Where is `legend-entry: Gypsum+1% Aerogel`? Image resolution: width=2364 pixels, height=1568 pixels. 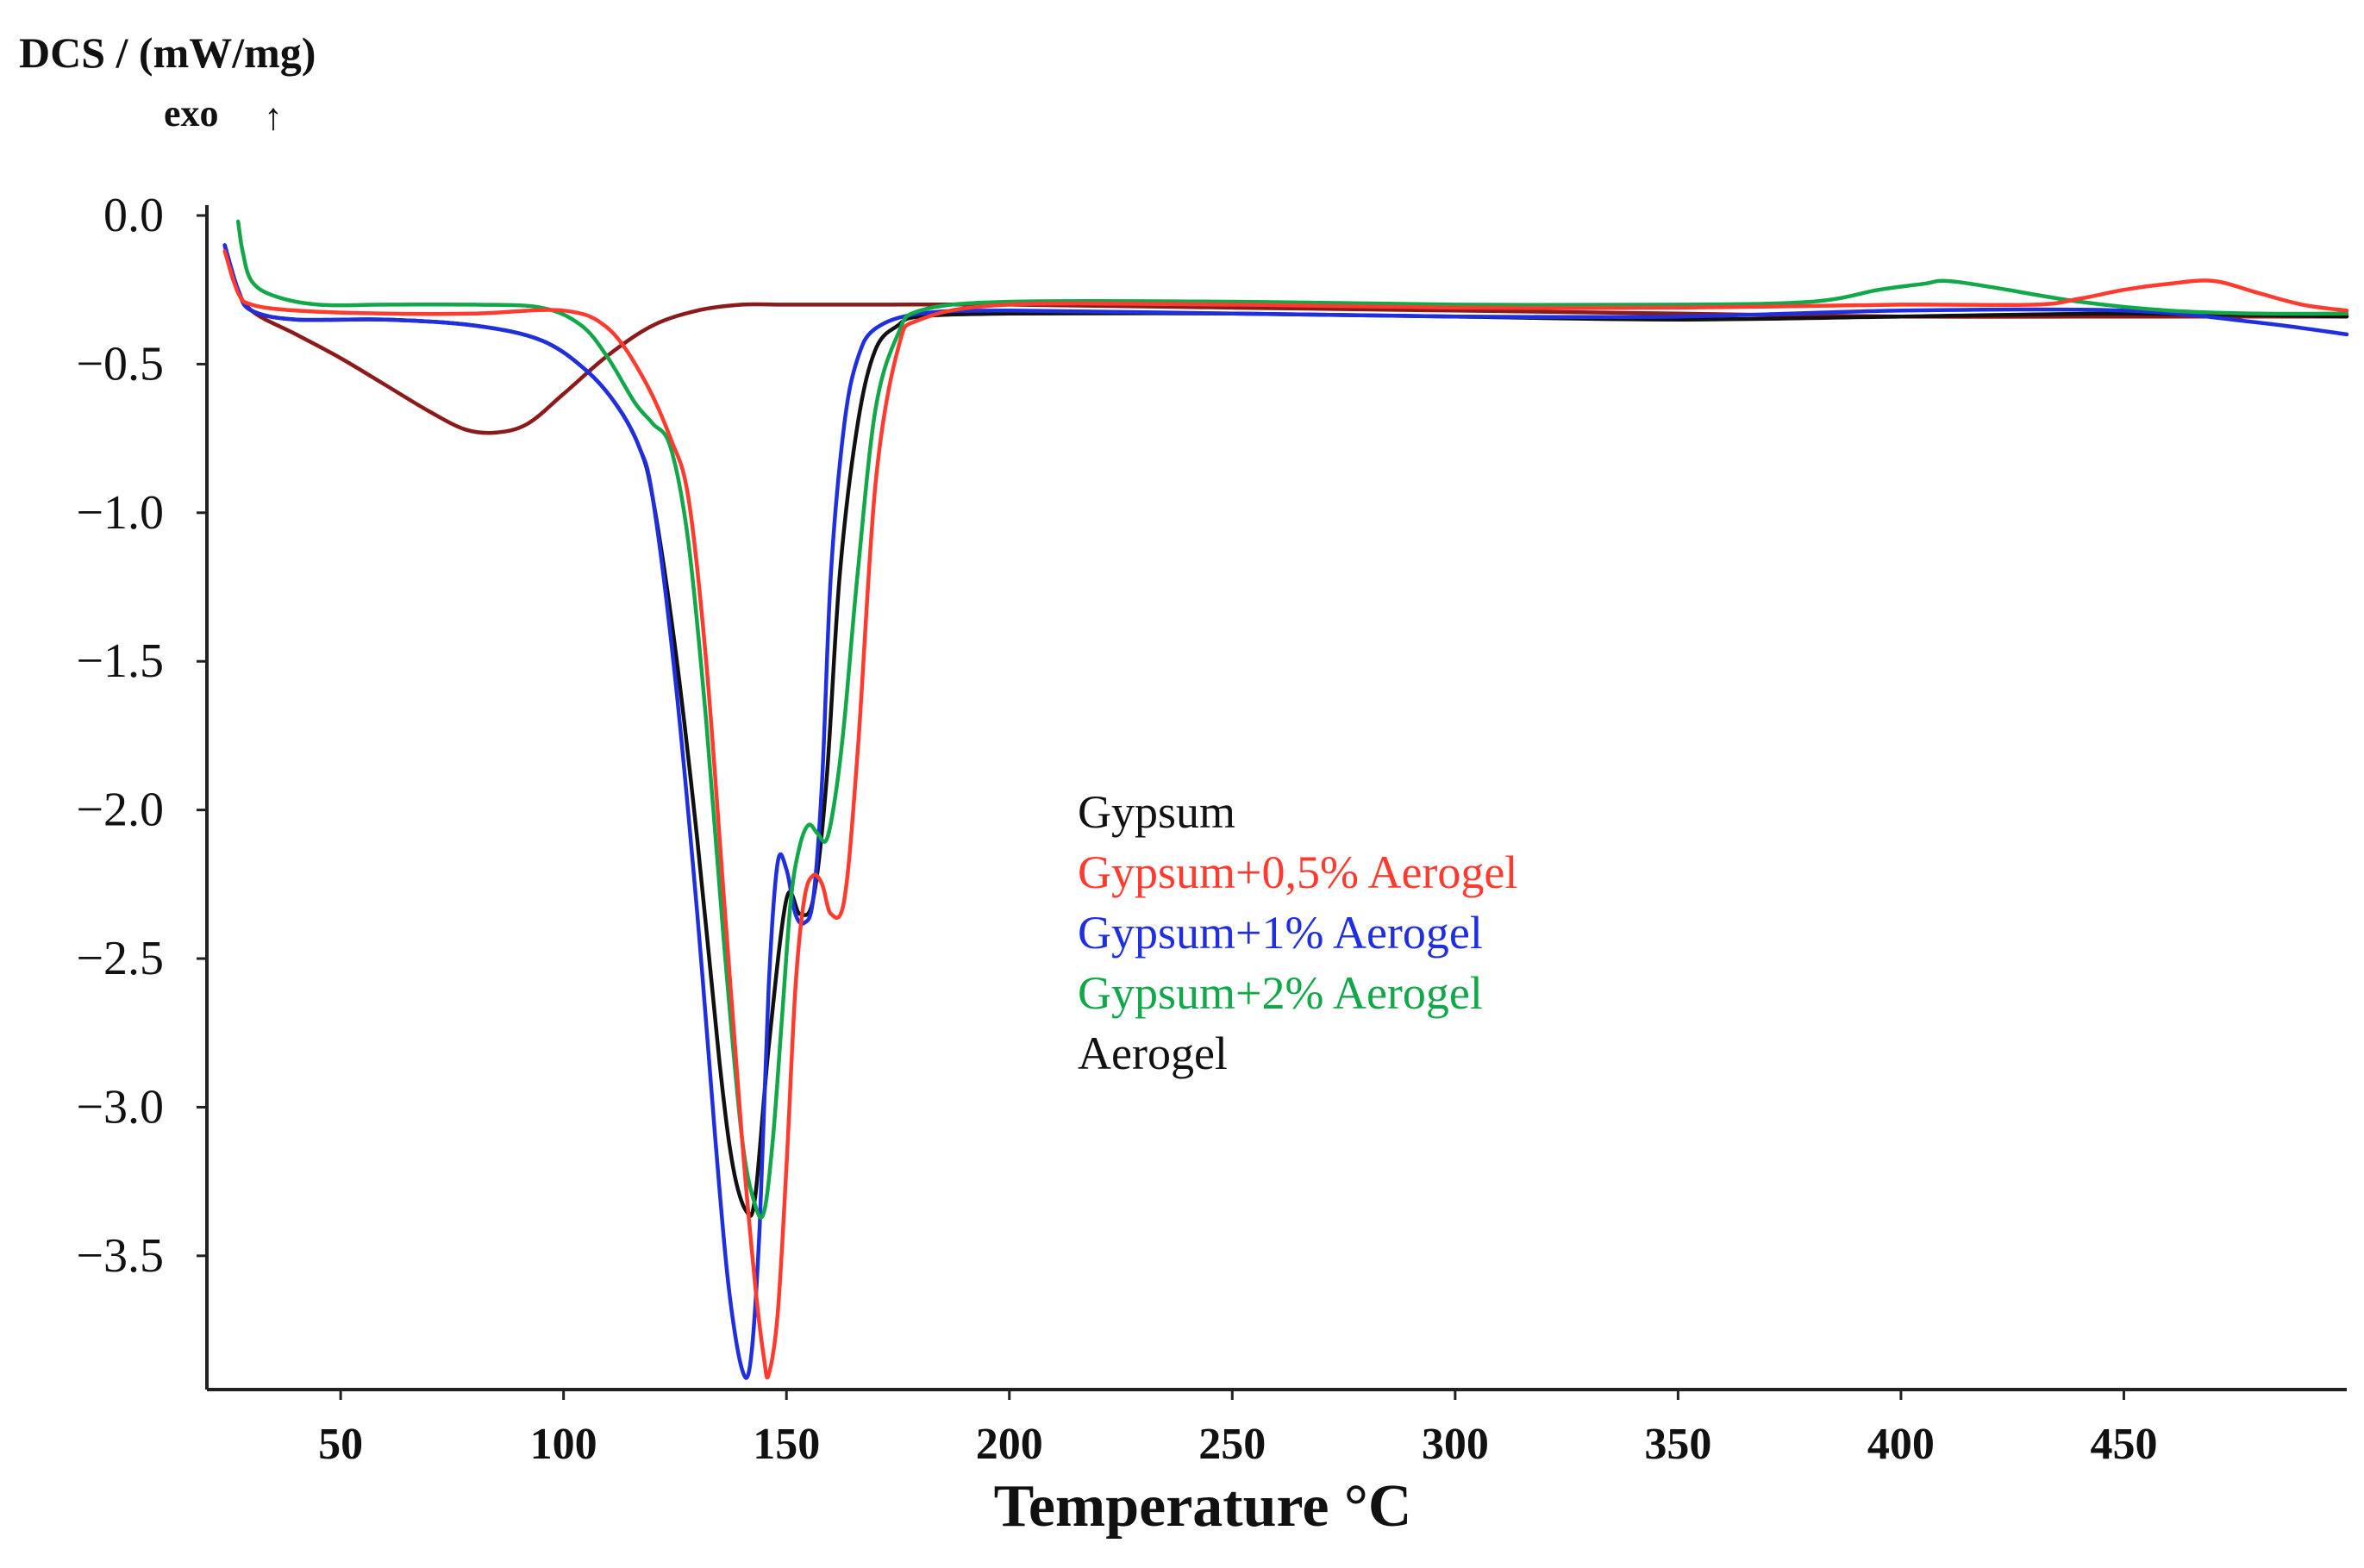 legend-entry: Gypsum+1% Aerogel is located at coordinates (1280, 933).